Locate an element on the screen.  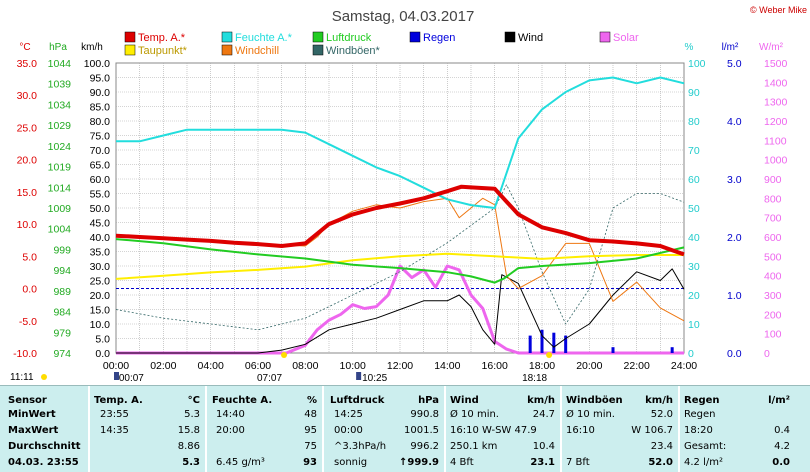
wind-tick-label: 85.0 is located at coordinates (100, 108).